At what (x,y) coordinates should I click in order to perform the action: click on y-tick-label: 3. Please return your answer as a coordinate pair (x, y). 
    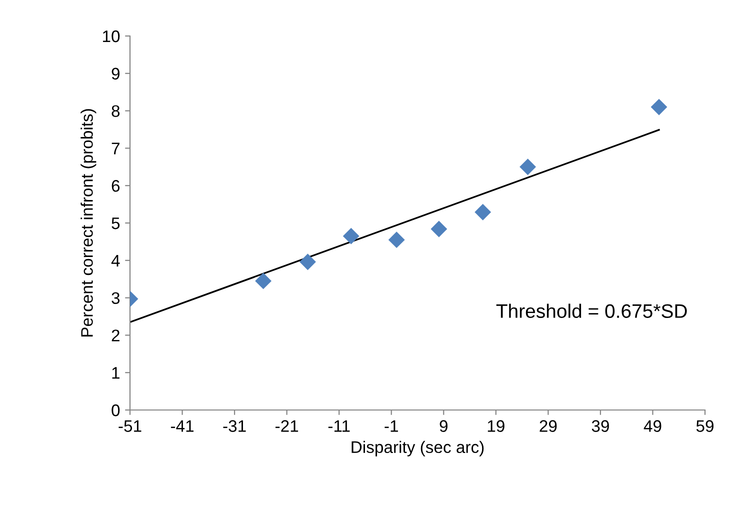
    Looking at the image, I should click on (116, 298).